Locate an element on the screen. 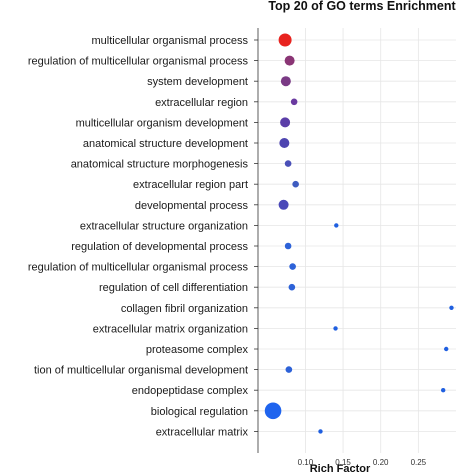 The height and width of the screenshot is (474, 474). y-tick-label: extracellular structure organization is located at coordinates (164, 226).